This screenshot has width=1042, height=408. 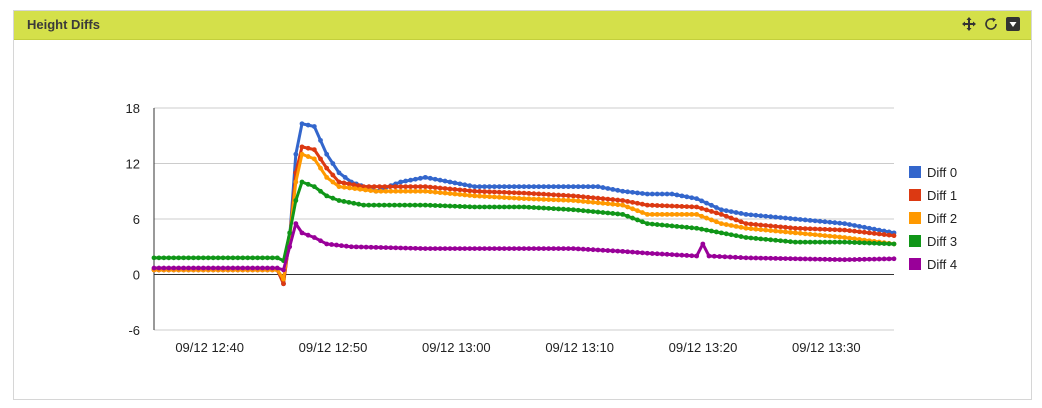 I want to click on collapse-icon, so click(x=1013, y=24).